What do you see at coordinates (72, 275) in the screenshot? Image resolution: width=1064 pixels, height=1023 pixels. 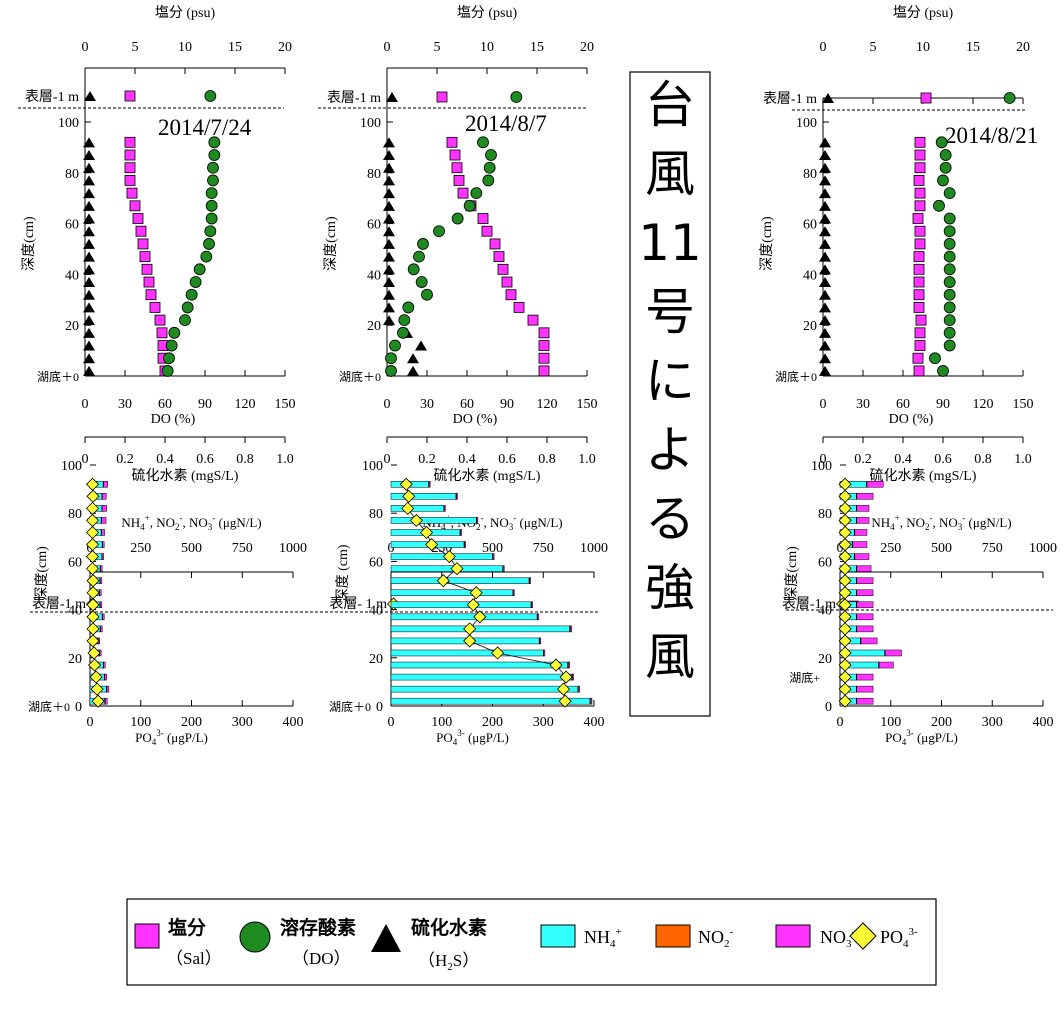 I see `depth-tick-label: 40` at bounding box center [72, 275].